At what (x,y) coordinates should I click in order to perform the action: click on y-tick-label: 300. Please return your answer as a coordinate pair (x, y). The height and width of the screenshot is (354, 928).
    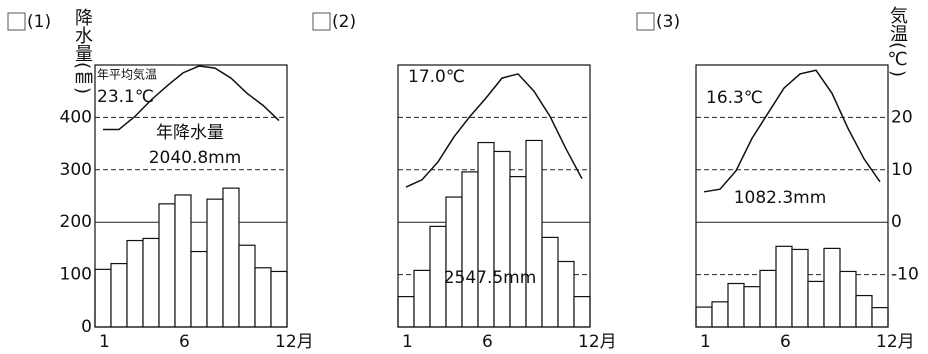
    Looking at the image, I should click on (76, 170).